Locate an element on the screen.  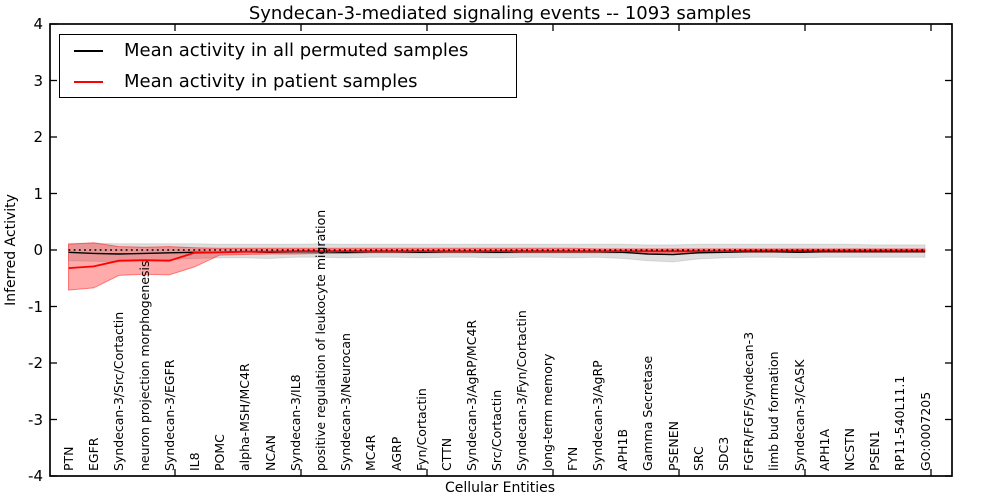
legend-entry-patient: Mean activity in patient samples is located at coordinates (295, 82).